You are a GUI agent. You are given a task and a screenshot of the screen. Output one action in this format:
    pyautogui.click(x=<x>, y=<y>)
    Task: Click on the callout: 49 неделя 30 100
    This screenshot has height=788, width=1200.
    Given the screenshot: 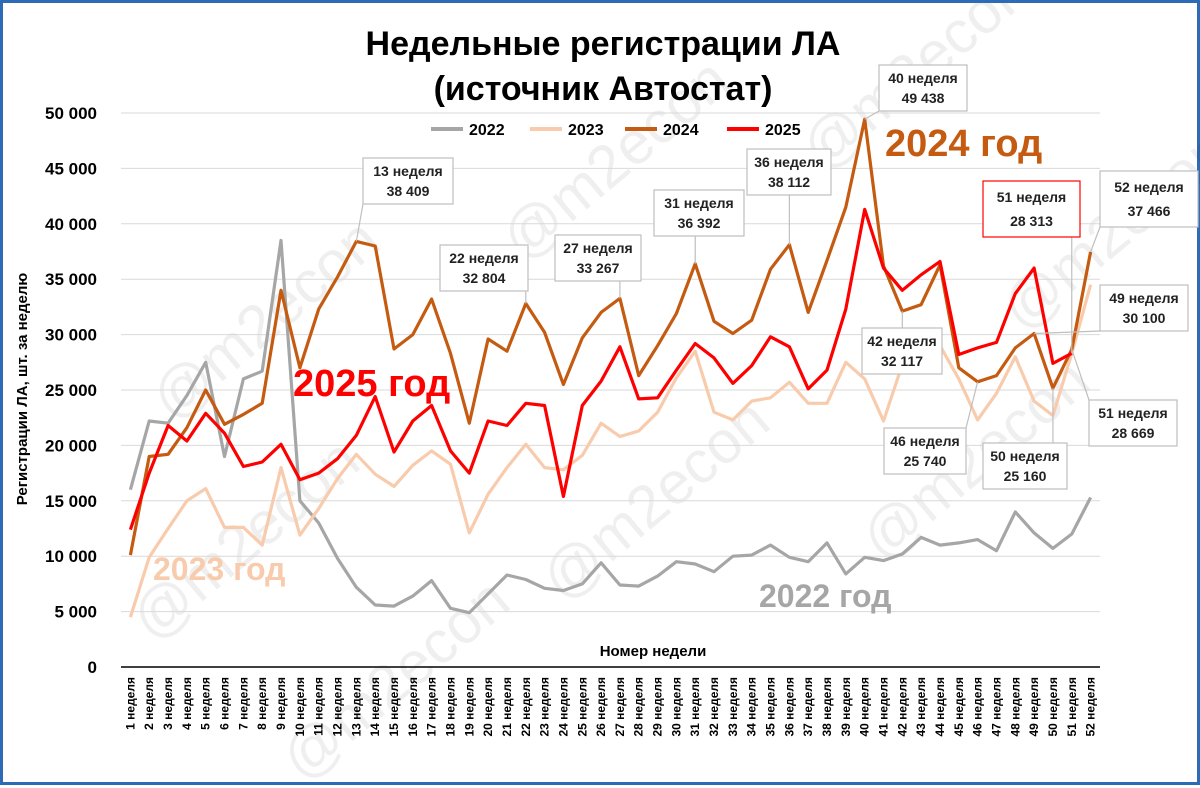 What is the action you would take?
    pyautogui.click(x=1111, y=309)
    